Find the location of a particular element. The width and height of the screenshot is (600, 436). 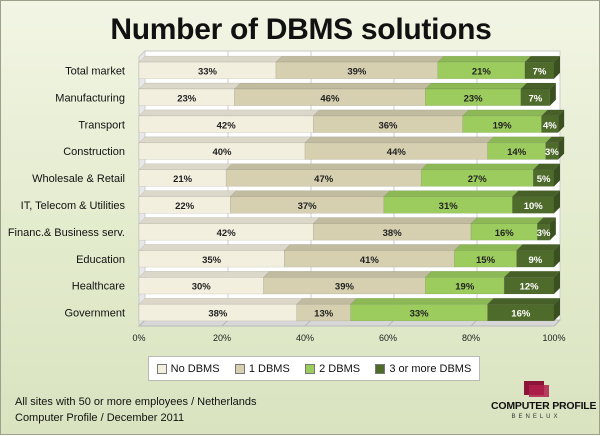

data-label-manufacturing-2-dbms: 23% is located at coordinates (474, 98).